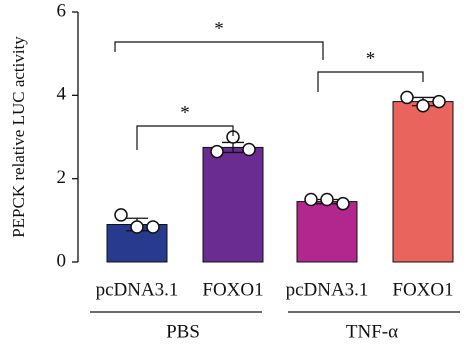 The image size is (474, 346). What do you see at coordinates (372, 331) in the screenshot?
I see `group-label: TNF-α` at bounding box center [372, 331].